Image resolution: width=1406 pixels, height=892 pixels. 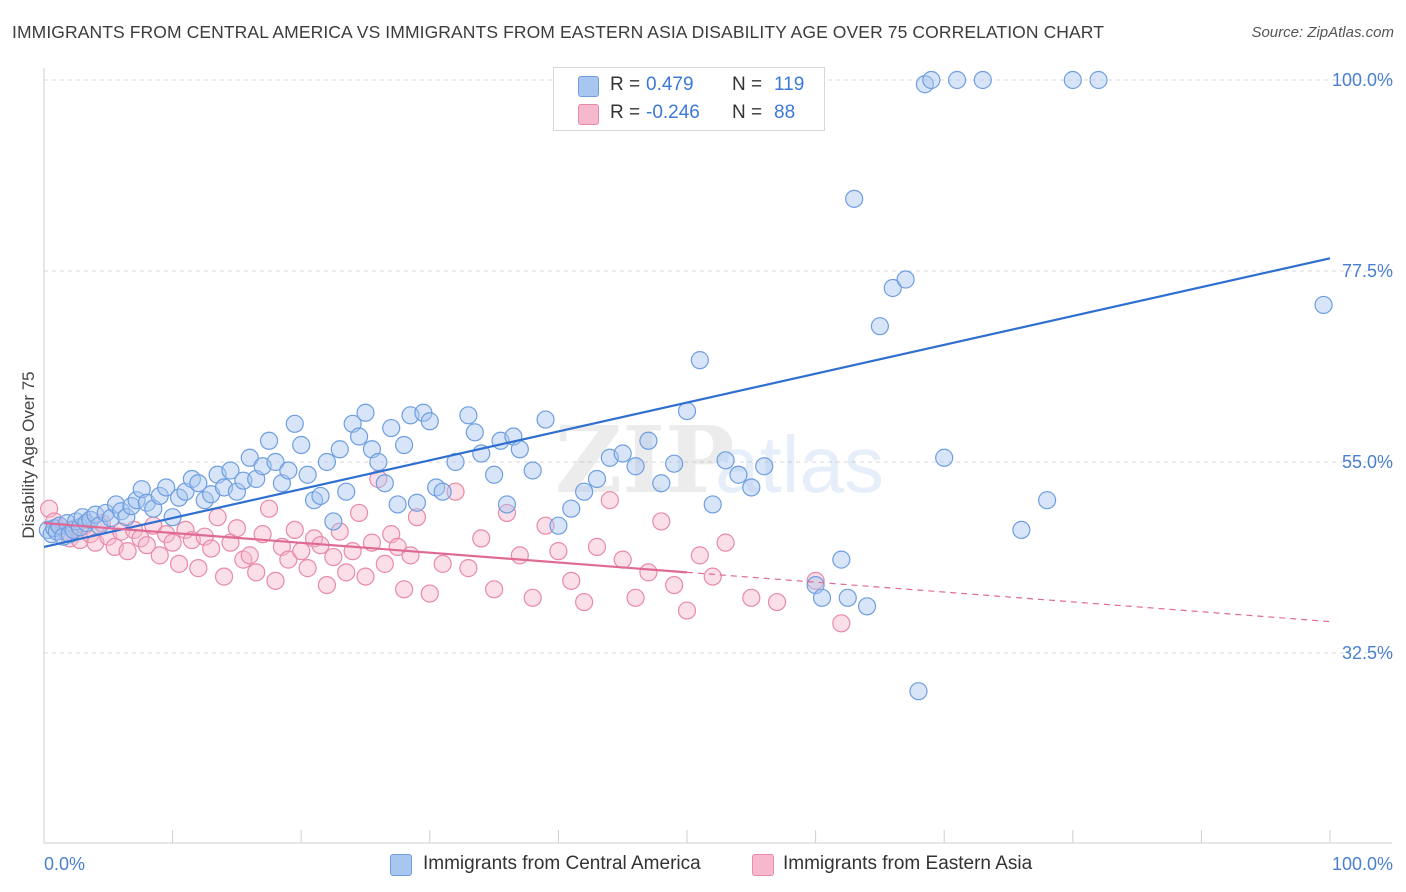 What do you see at coordinates (1362, 80) in the screenshot?
I see `y-tick-label: 100.0%` at bounding box center [1362, 80].